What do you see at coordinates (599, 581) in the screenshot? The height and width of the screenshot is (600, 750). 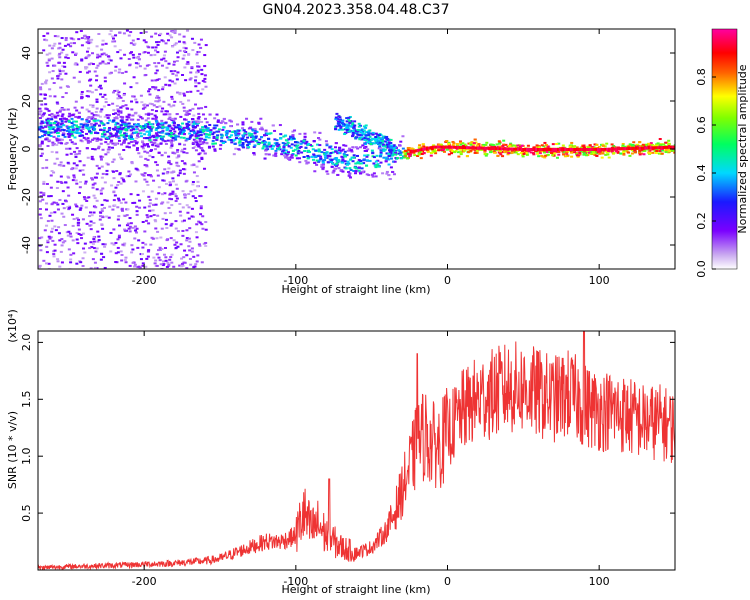 I see `x-tick-label: 100` at bounding box center [599, 581].